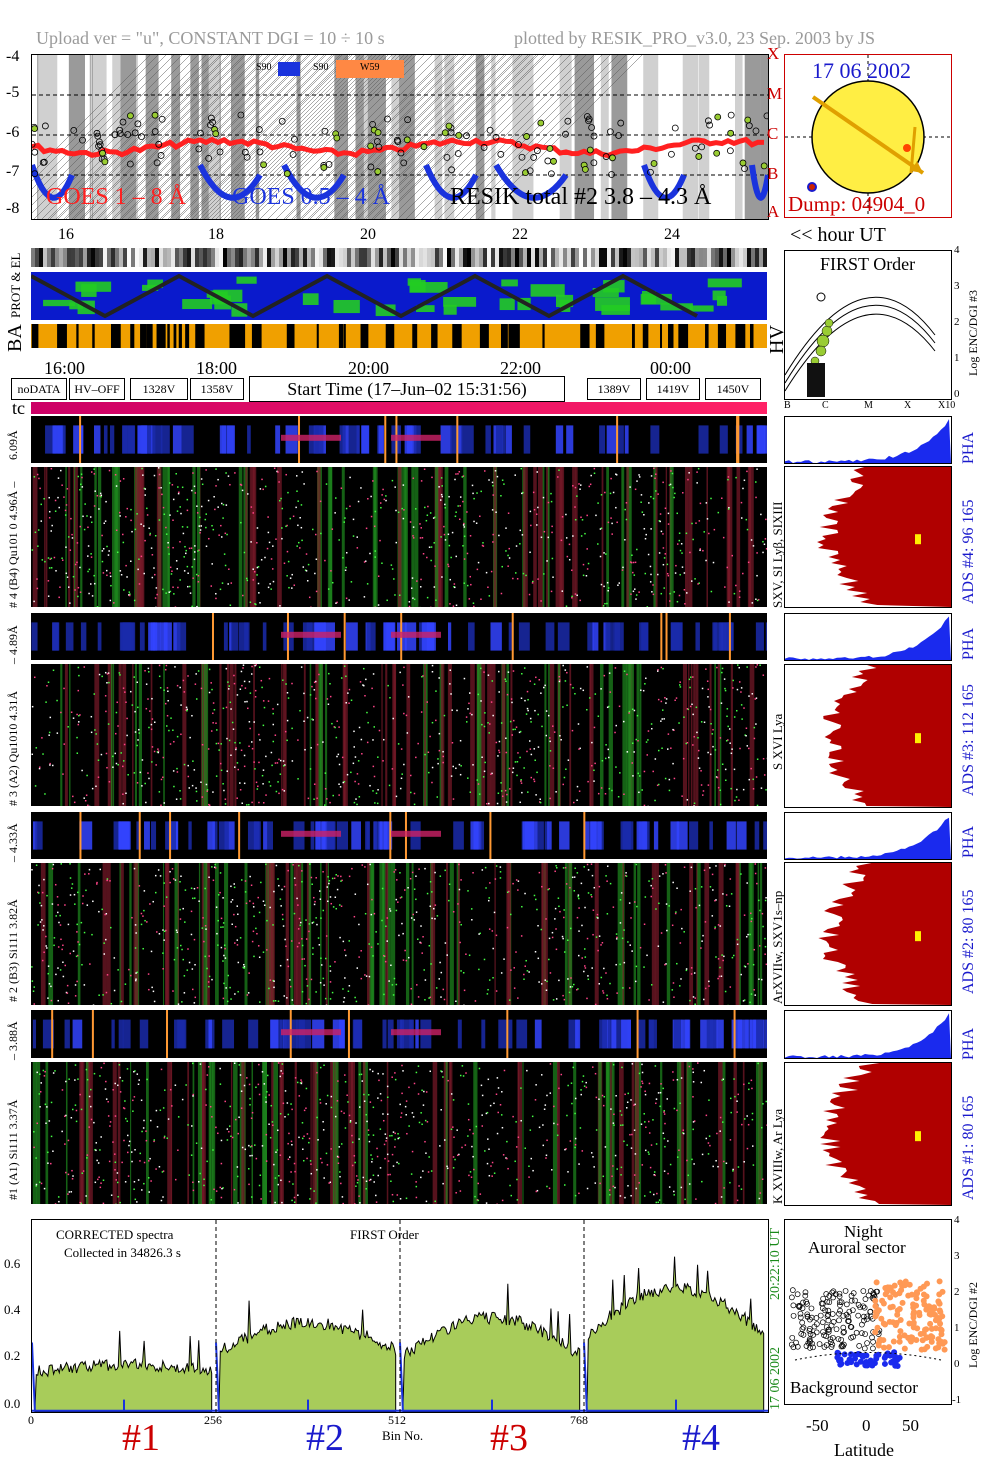 This screenshot has width=1004, height=1477. I want to click on time-tick: 18:00, so click(217, 368).